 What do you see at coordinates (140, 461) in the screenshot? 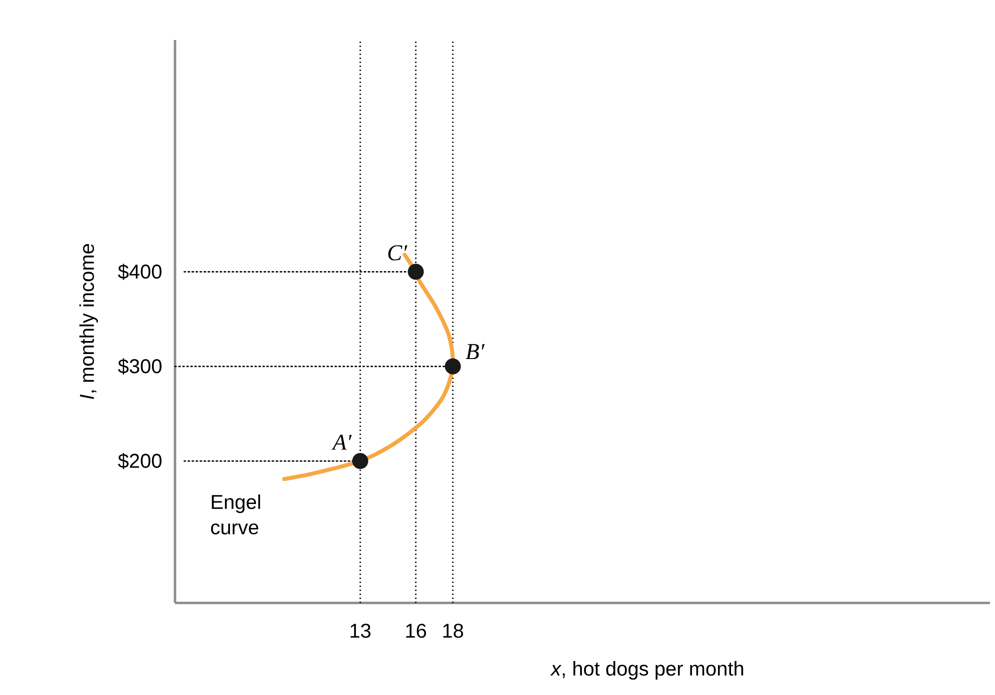
I see `y-tick-label: $200` at bounding box center [140, 461].